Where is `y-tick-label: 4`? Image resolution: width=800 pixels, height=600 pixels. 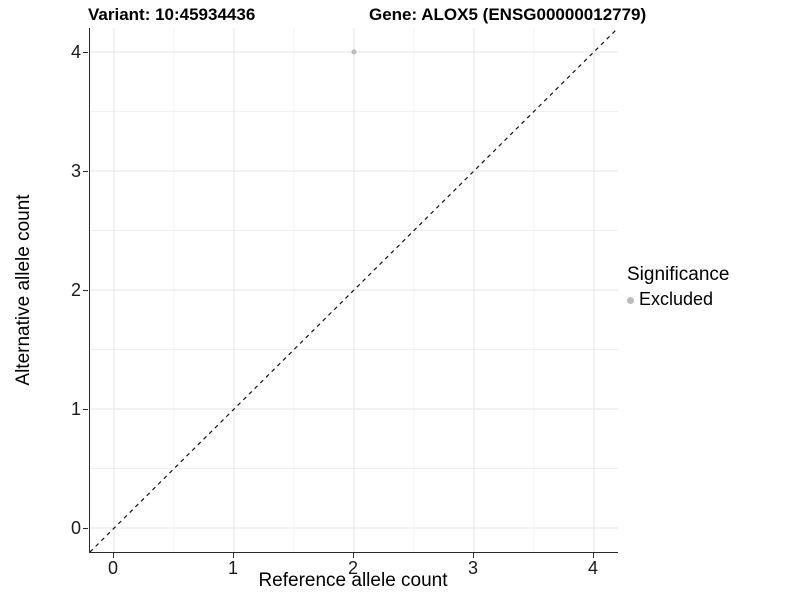
y-tick-label: 4 is located at coordinates (75, 51).